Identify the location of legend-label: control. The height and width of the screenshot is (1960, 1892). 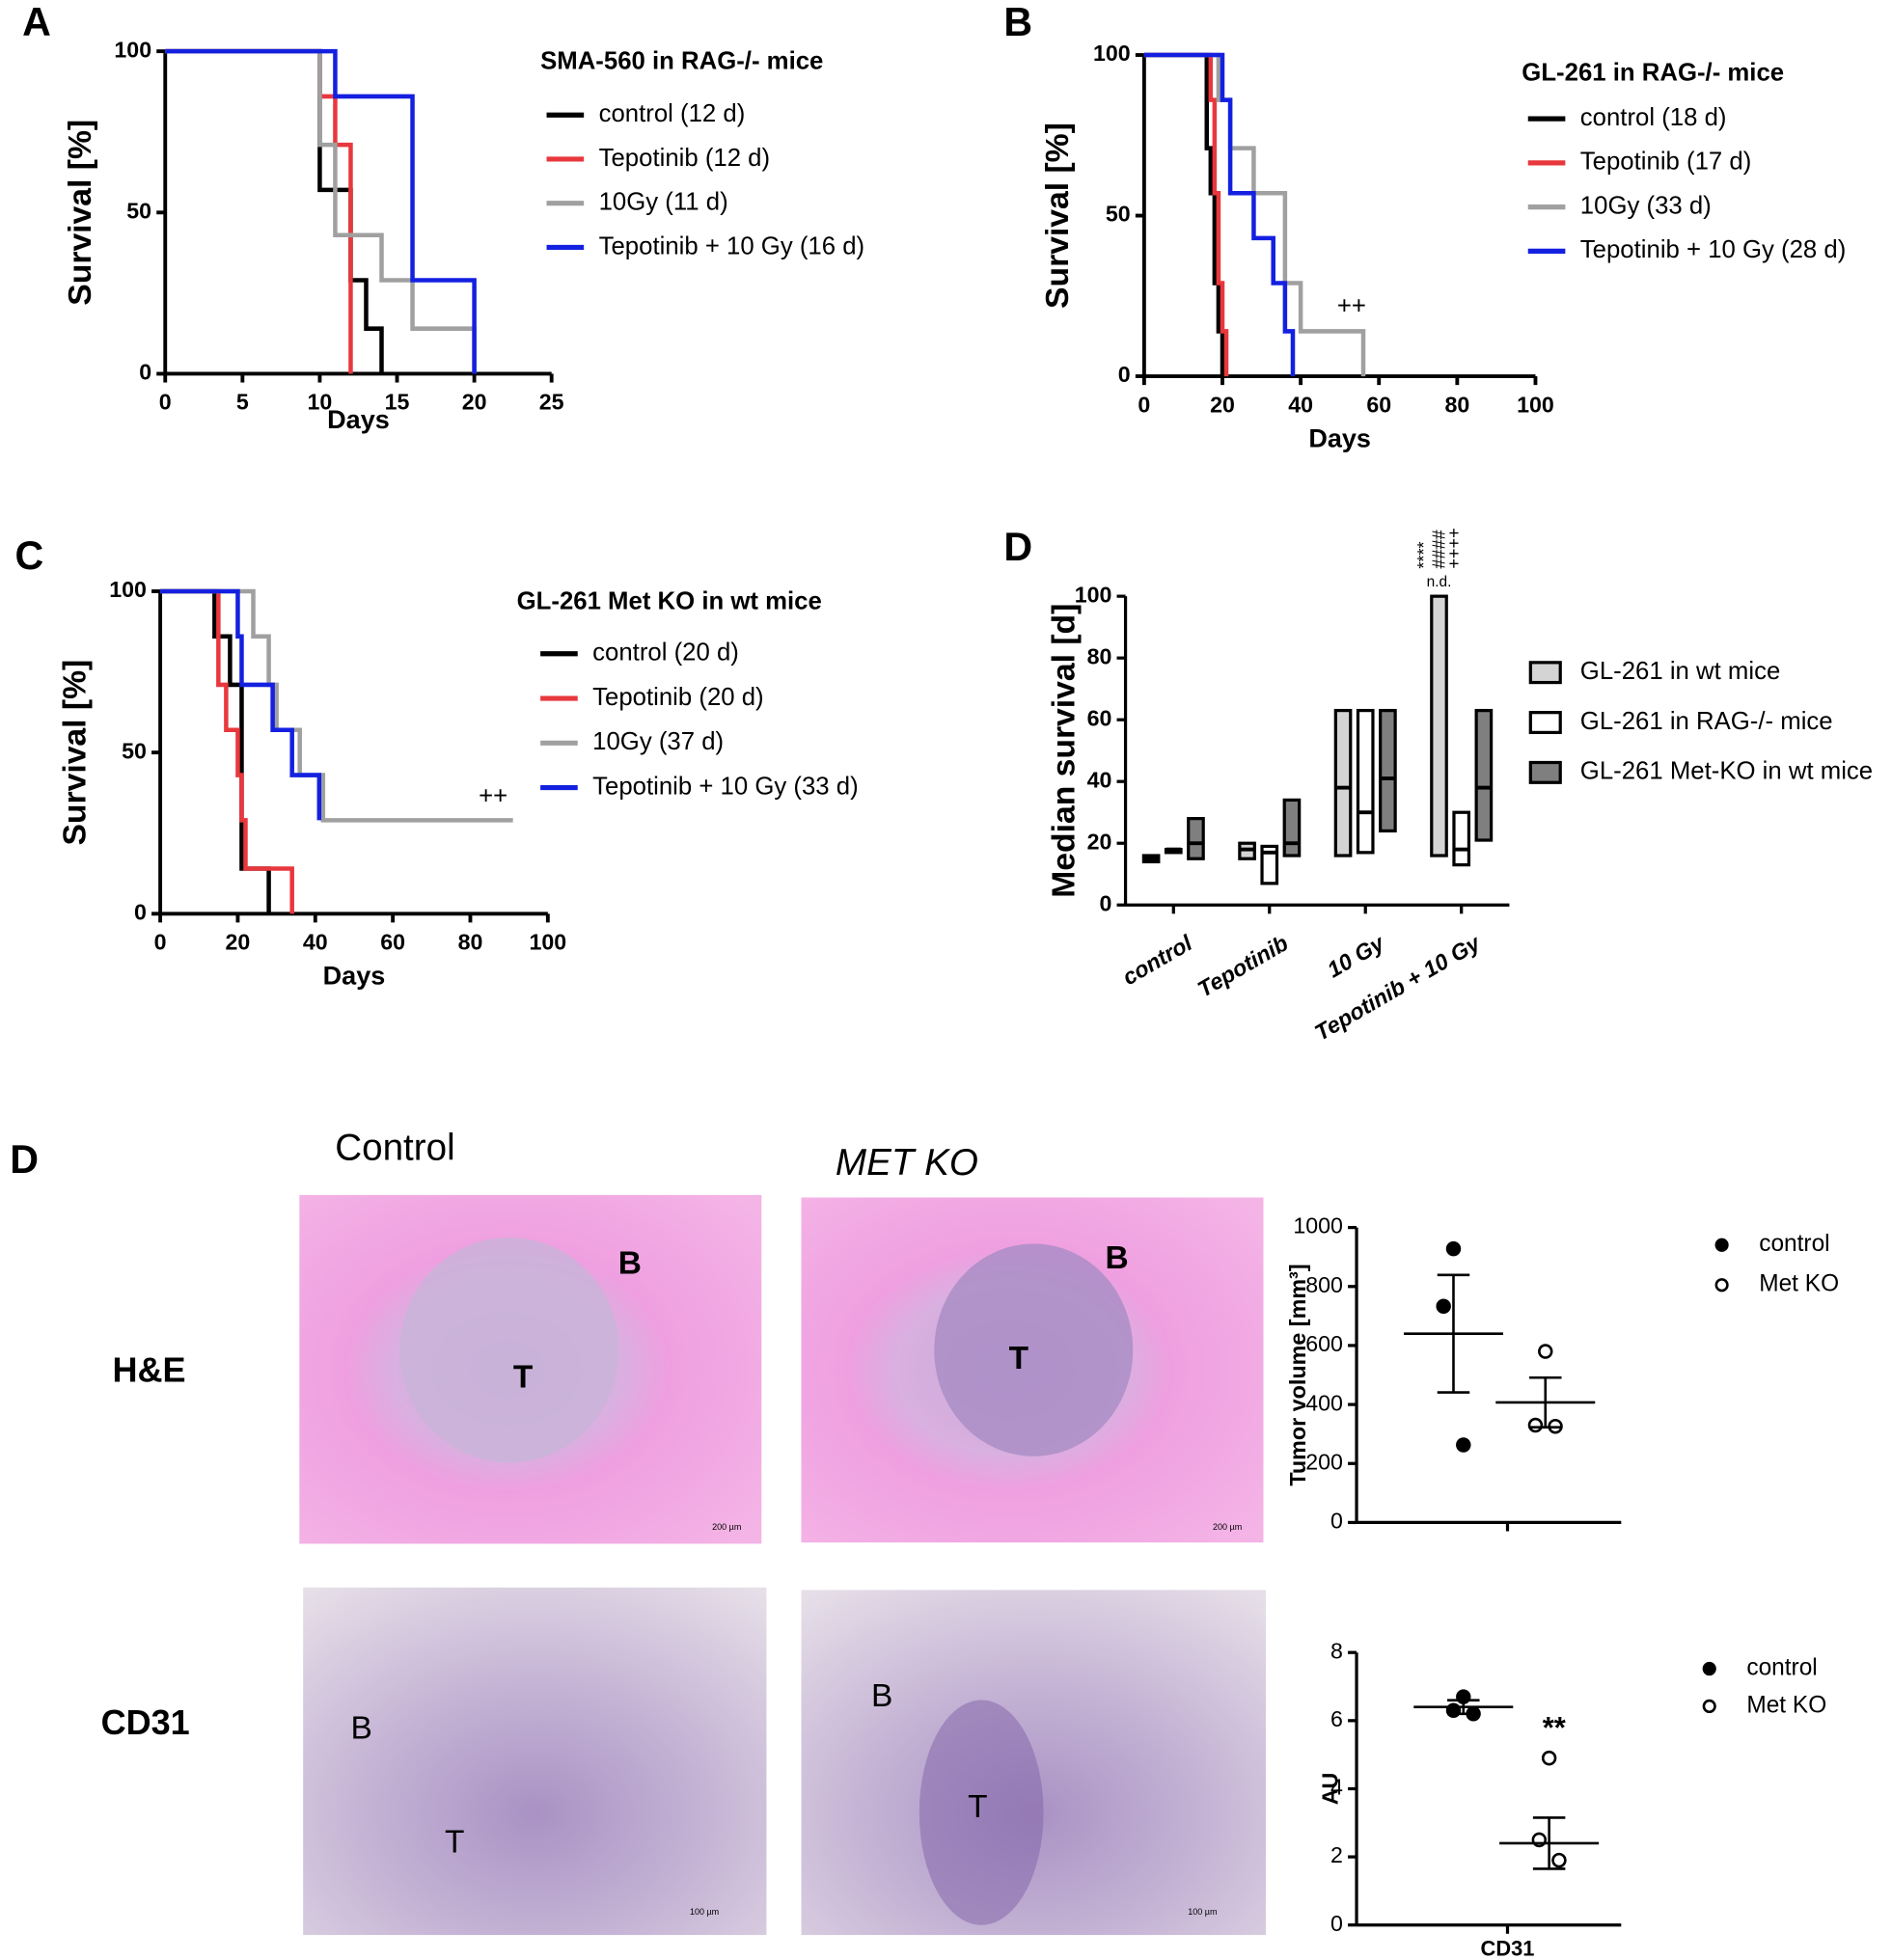
(1781, 1667).